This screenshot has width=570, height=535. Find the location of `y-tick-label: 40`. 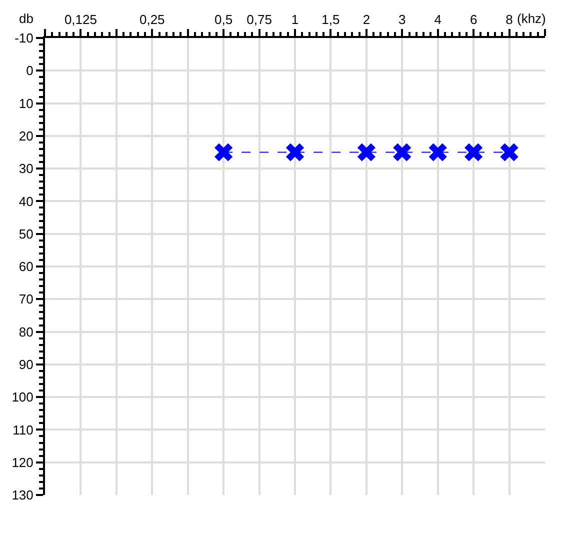

y-tick-label: 40 is located at coordinates (26, 201).